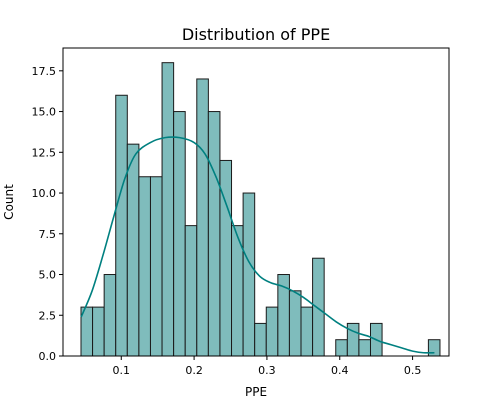 This screenshot has height=400, width=500. Describe the element at coordinates (48, 275) in the screenshot. I see `y-tick-label: 5.0` at that location.